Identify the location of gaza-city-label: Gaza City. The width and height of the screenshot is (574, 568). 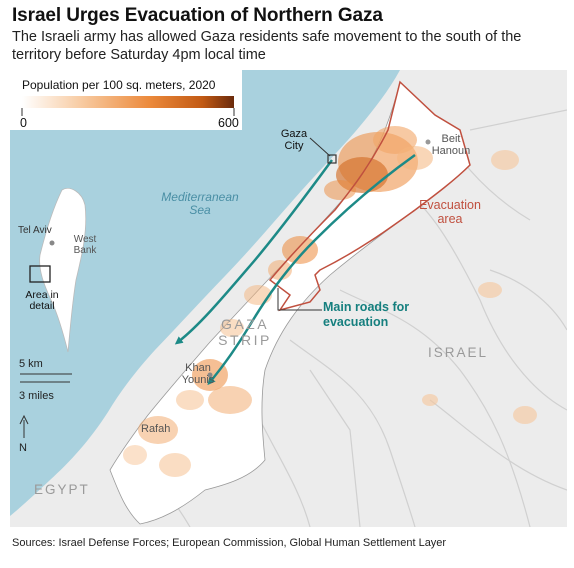
(294, 140).